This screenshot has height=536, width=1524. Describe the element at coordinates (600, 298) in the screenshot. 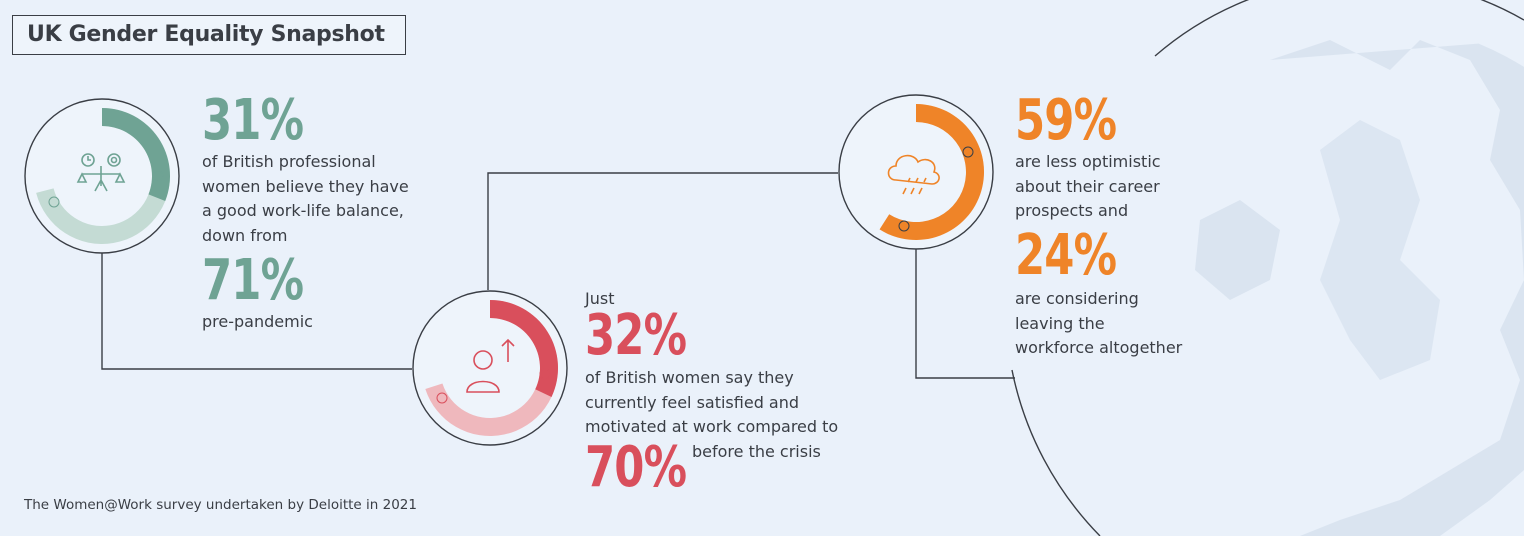

I see `stat2-lead-text: Just` at that location.